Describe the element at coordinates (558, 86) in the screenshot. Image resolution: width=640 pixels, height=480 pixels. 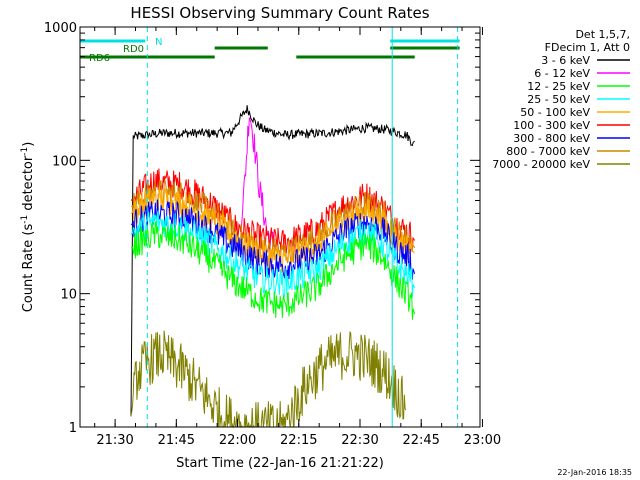
I see `legend-entry-label-2: 12 - 25 keV` at that location.